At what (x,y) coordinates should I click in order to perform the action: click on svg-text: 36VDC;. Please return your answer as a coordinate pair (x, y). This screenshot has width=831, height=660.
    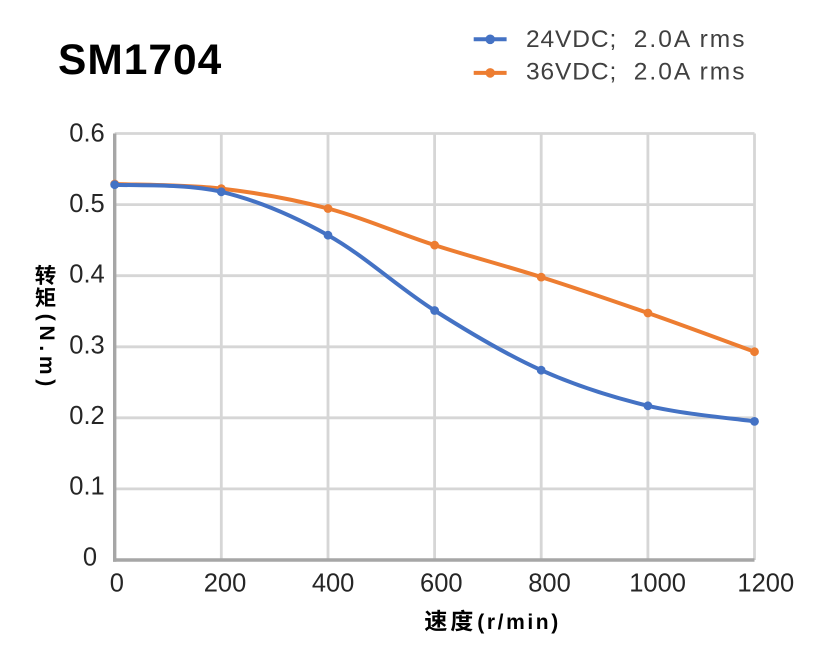
    Looking at the image, I should click on (571, 71).